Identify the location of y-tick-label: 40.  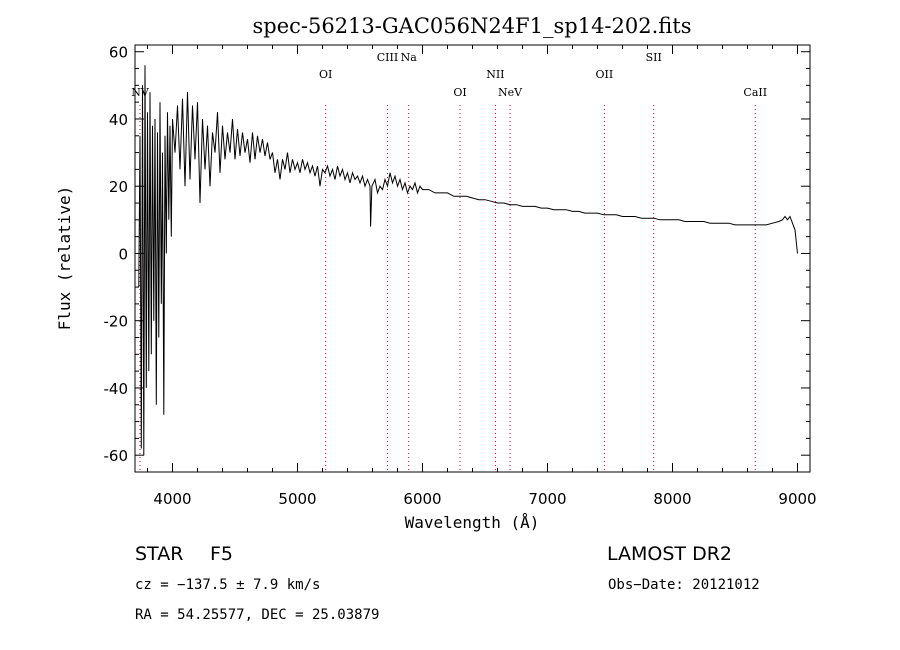
(118, 120).